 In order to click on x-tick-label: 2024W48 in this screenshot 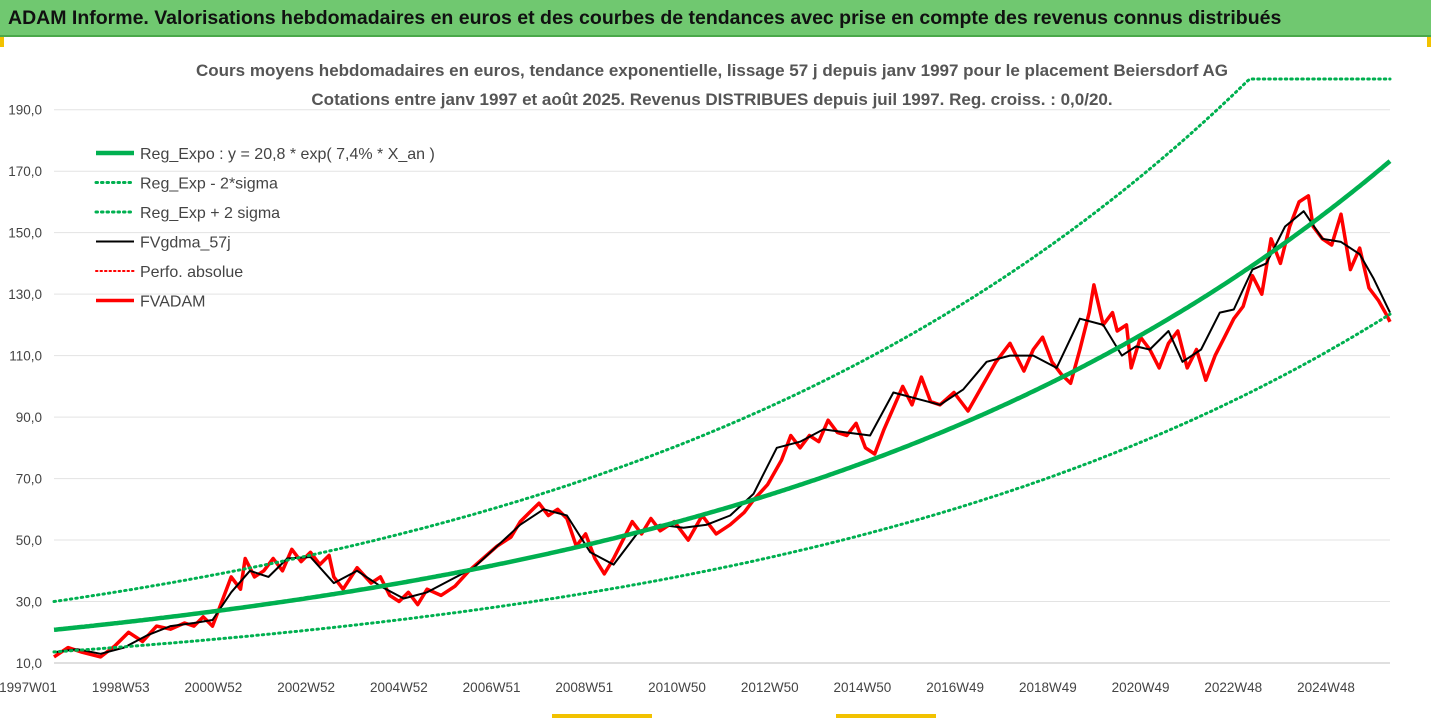, I will do `click(1326, 687)`.